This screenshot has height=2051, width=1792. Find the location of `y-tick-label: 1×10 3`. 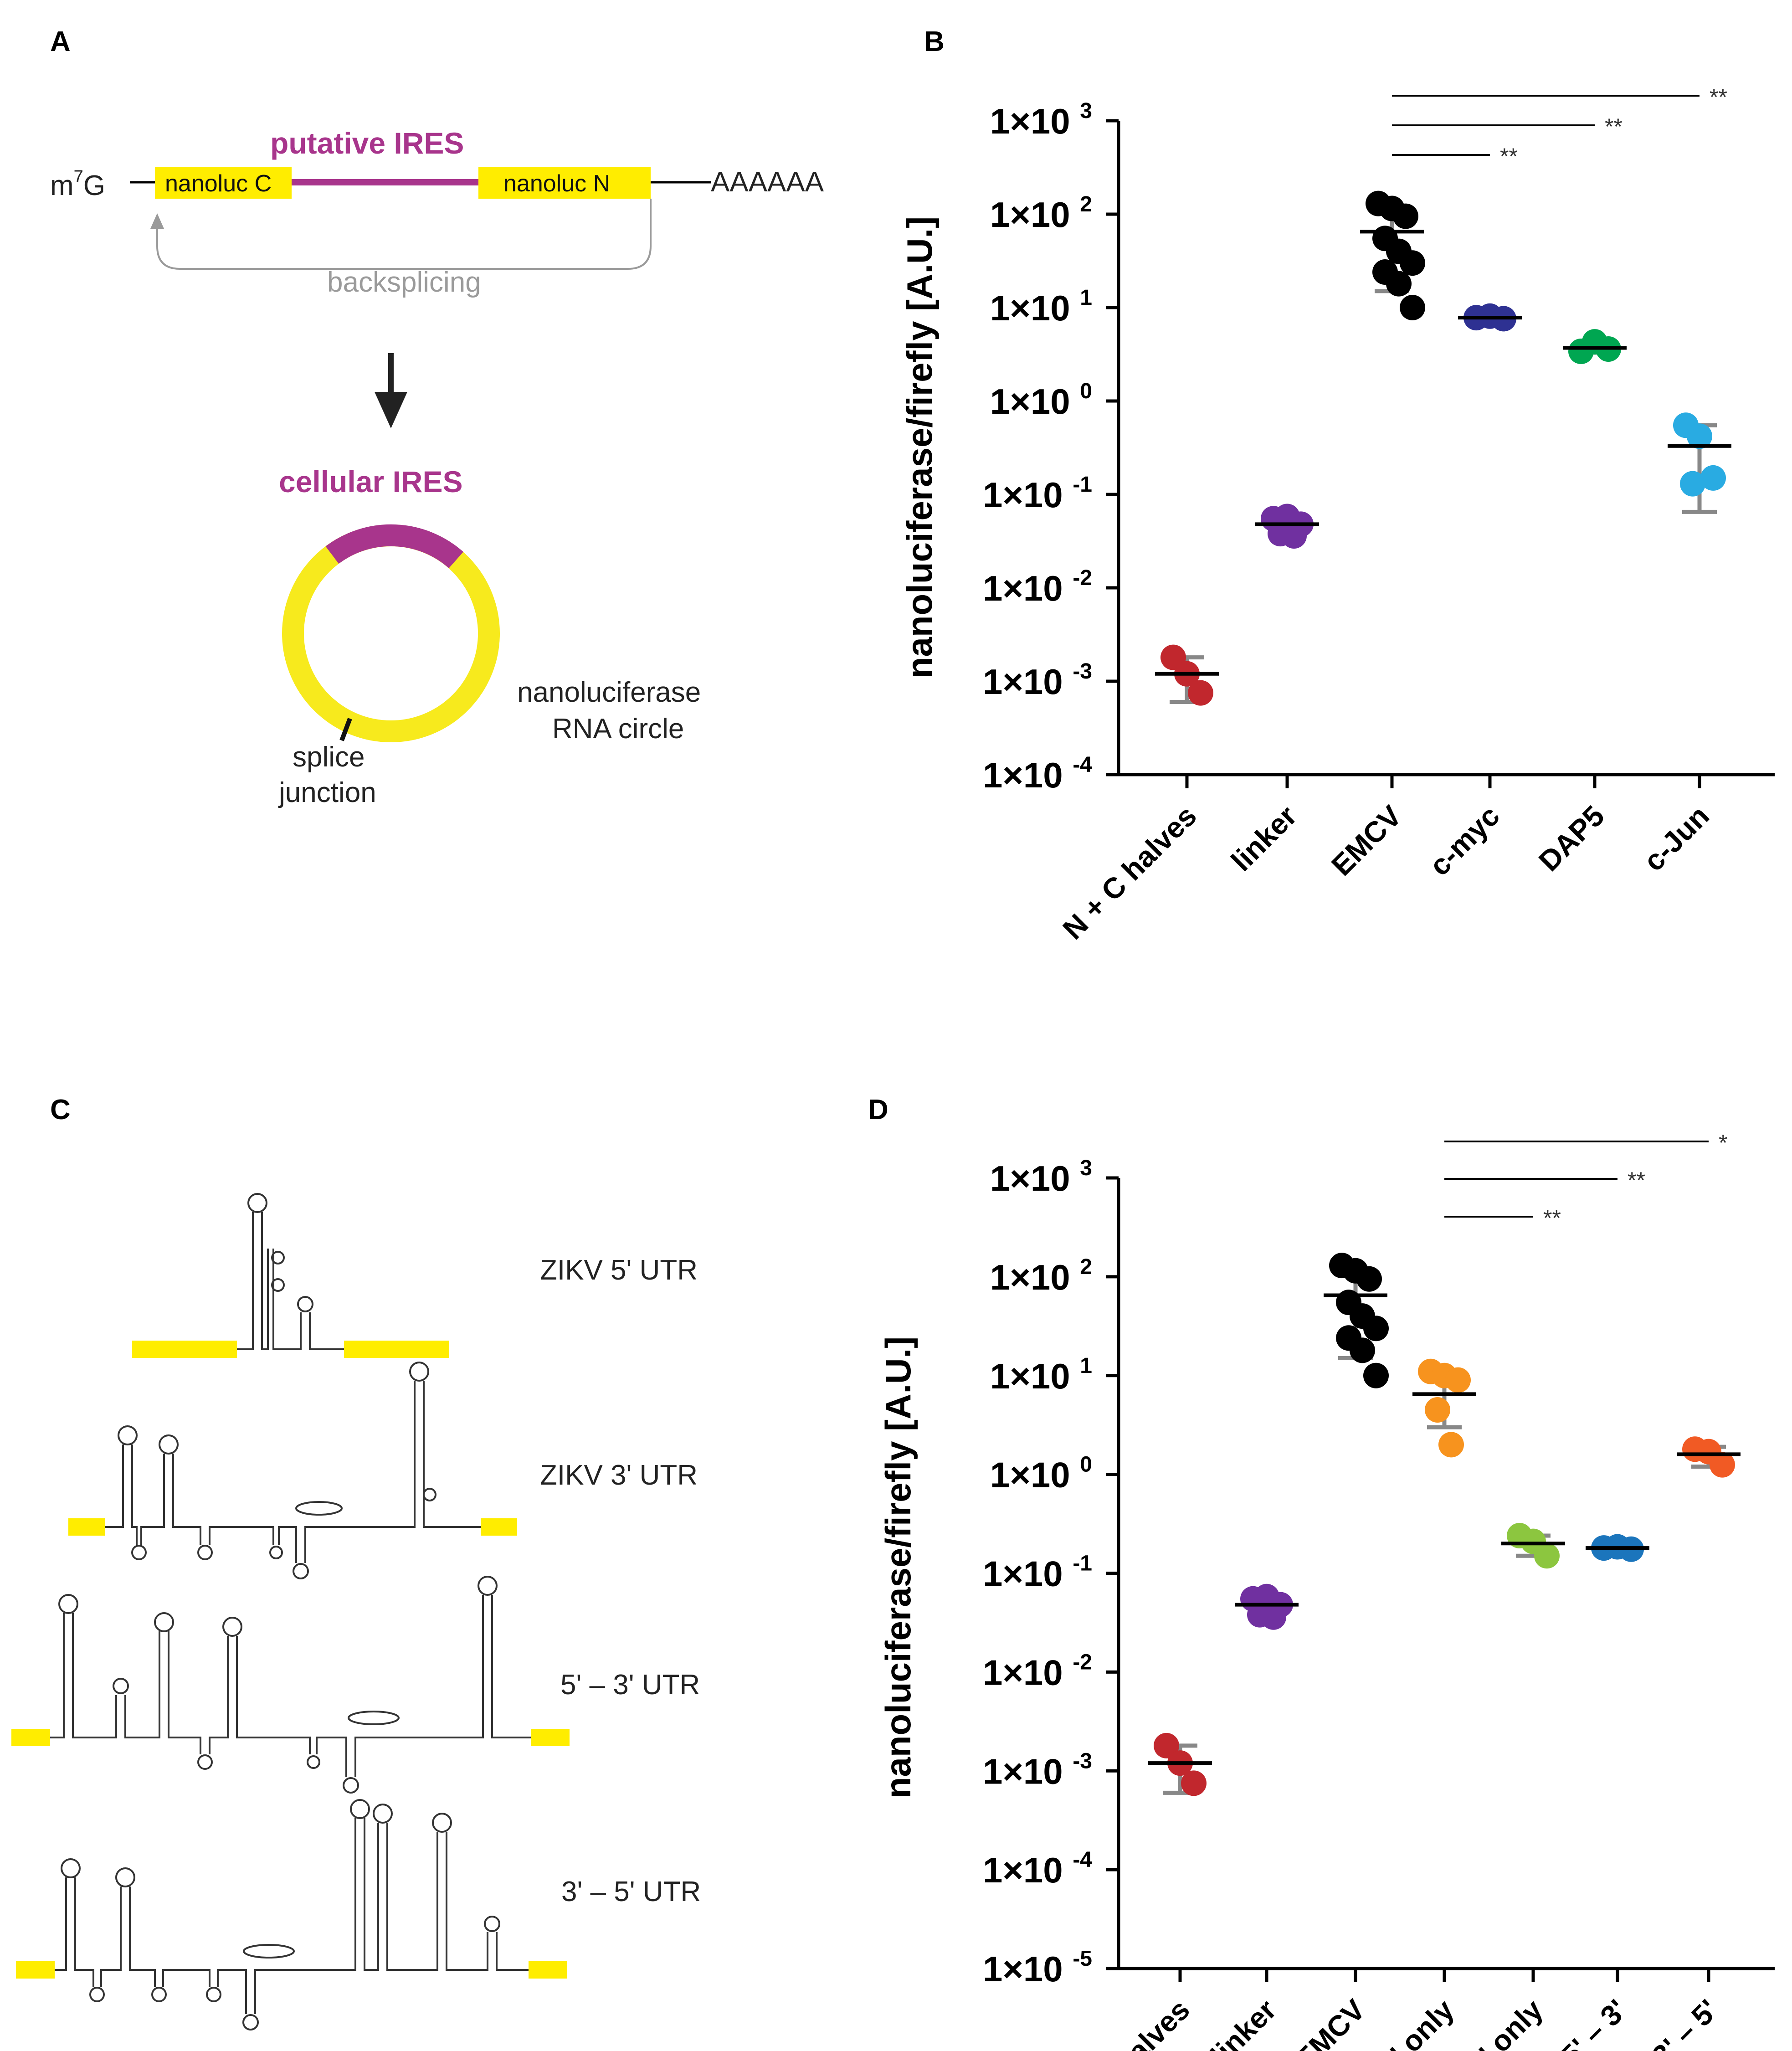

y-tick-label: 1×10 3 is located at coordinates (1041, 120).